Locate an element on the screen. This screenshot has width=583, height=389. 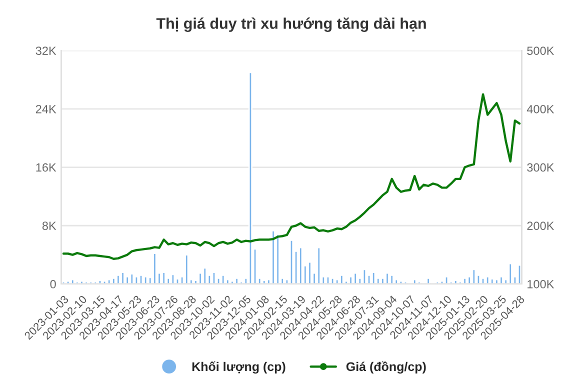
y-tick-label: 32K is located at coordinates (46, 50).